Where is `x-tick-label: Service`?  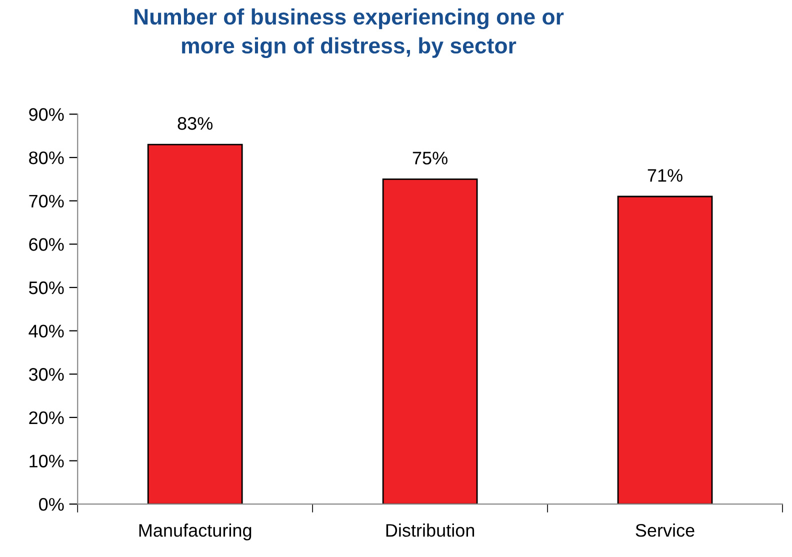 x-tick-label: Service is located at coordinates (665, 530).